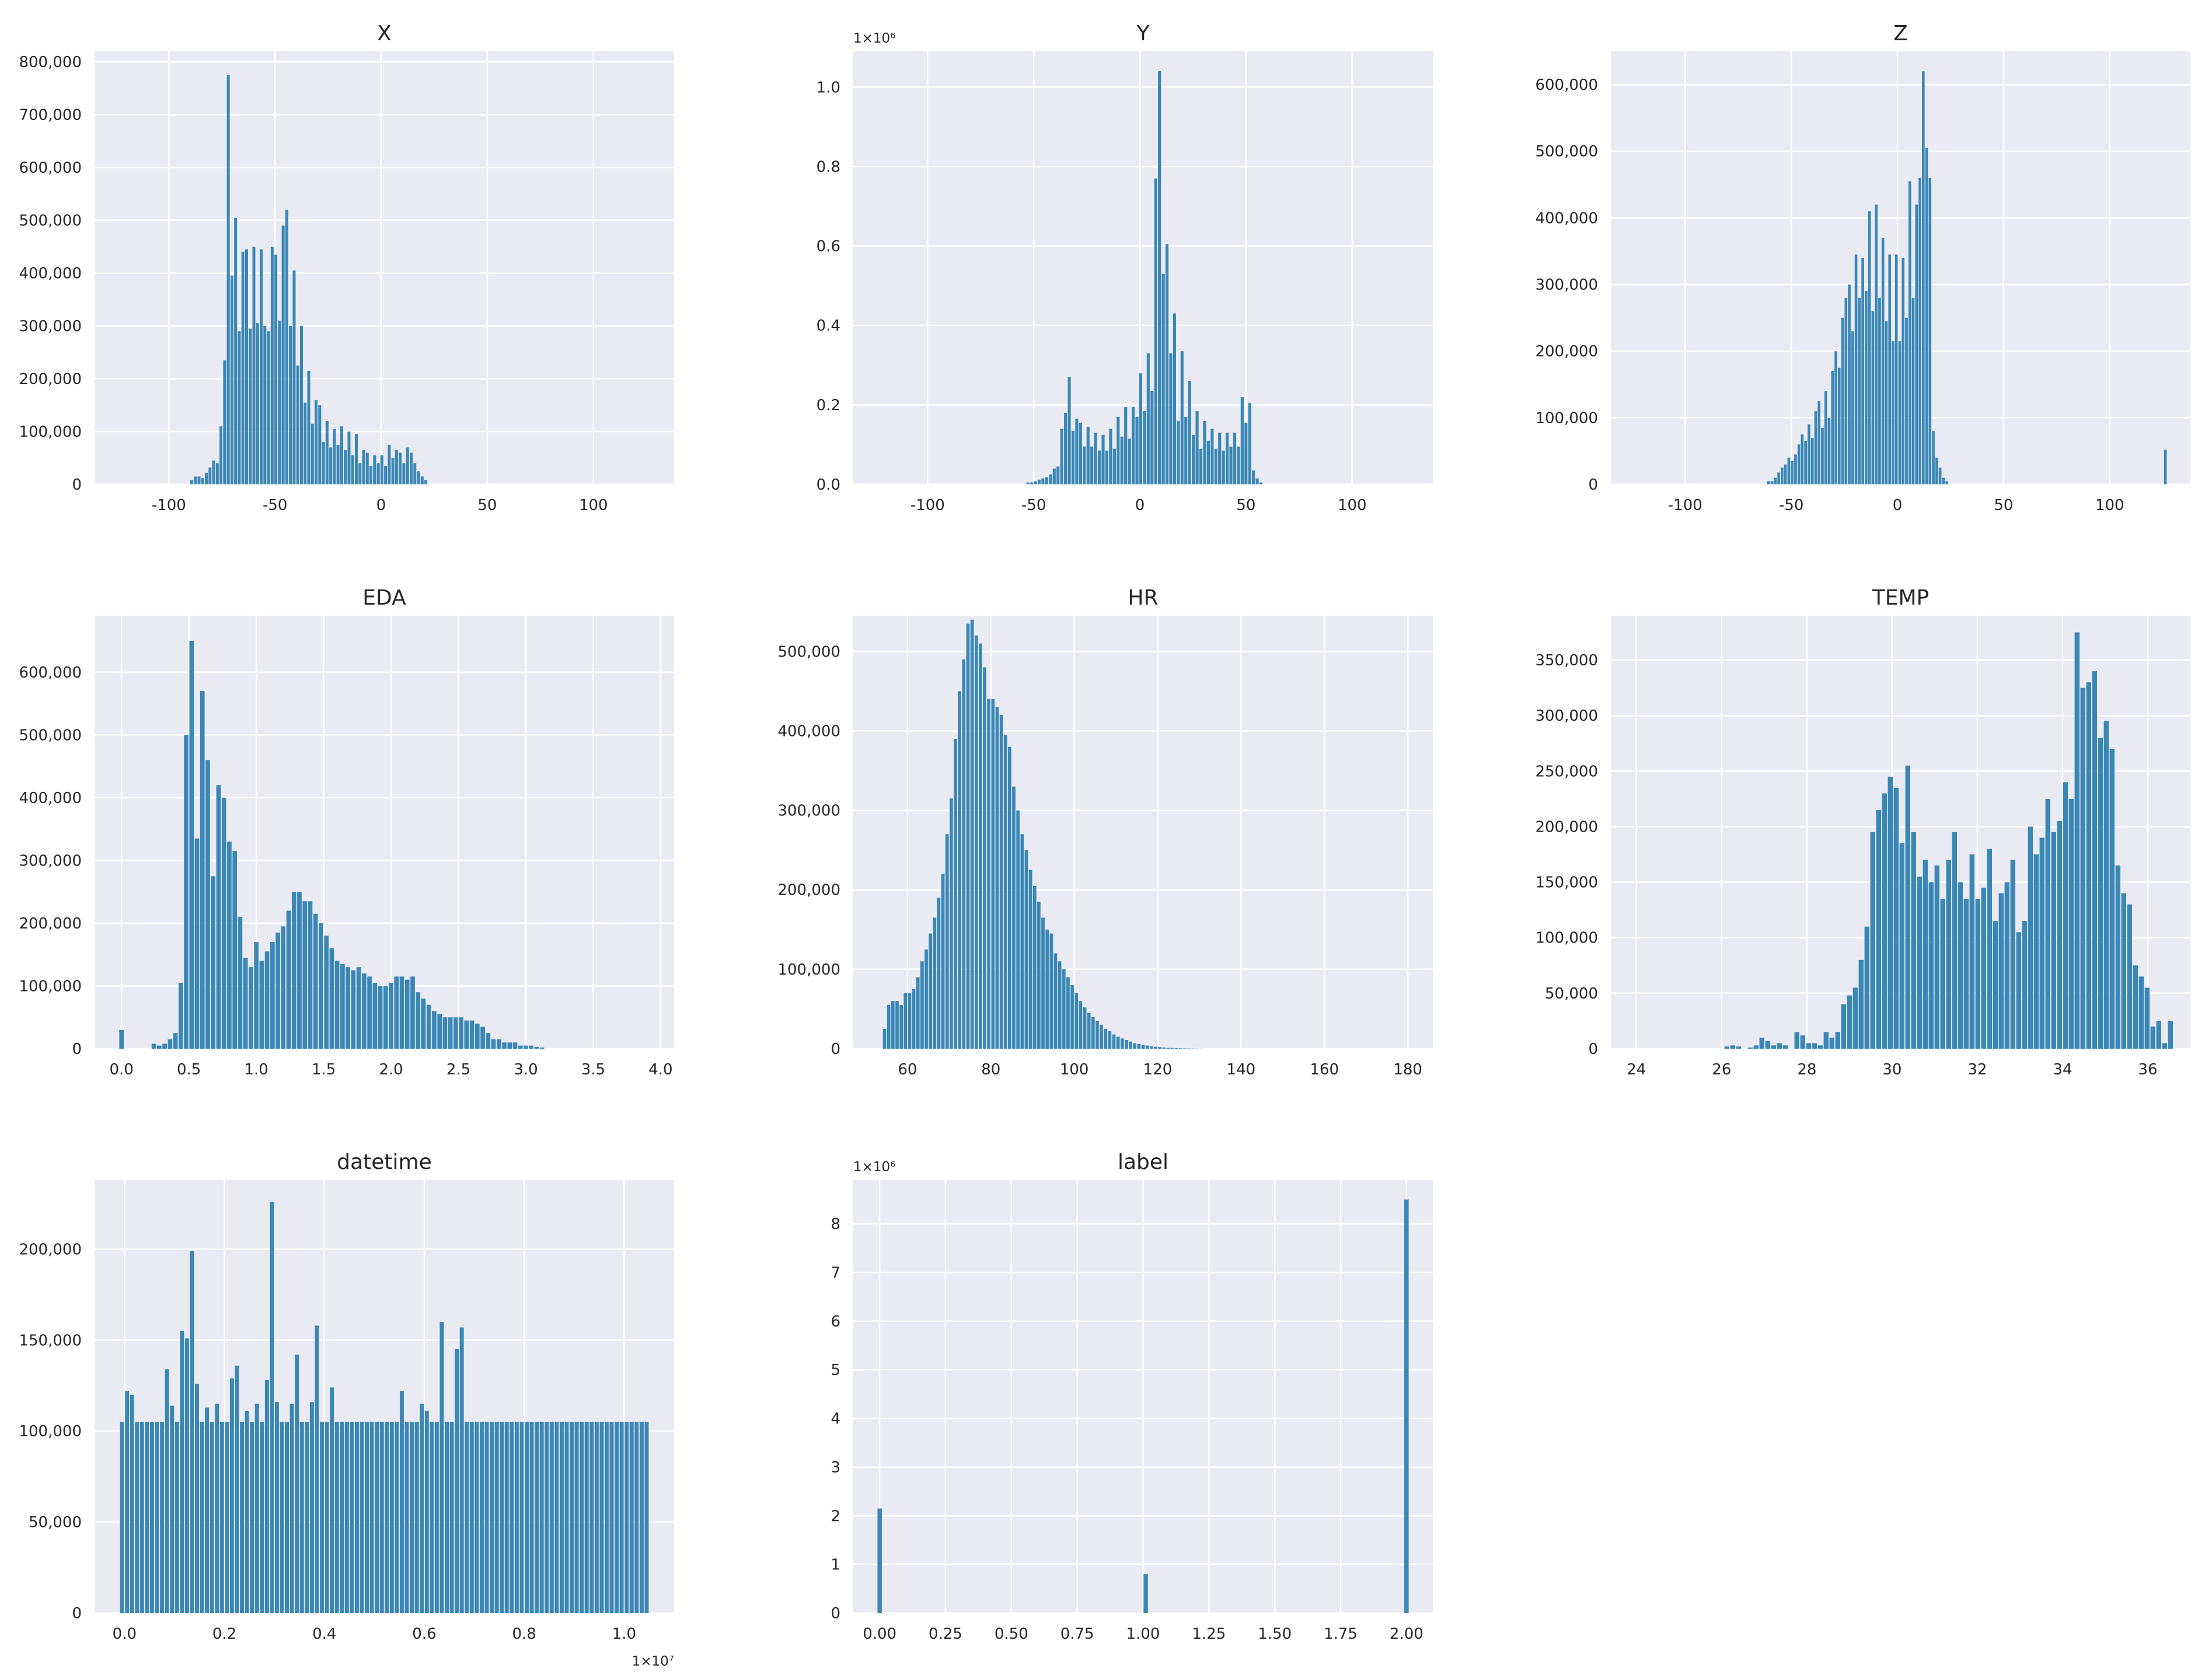  What do you see at coordinates (50, 798) in the screenshot?
I see `y-tick-label: 400,000` at bounding box center [50, 798].